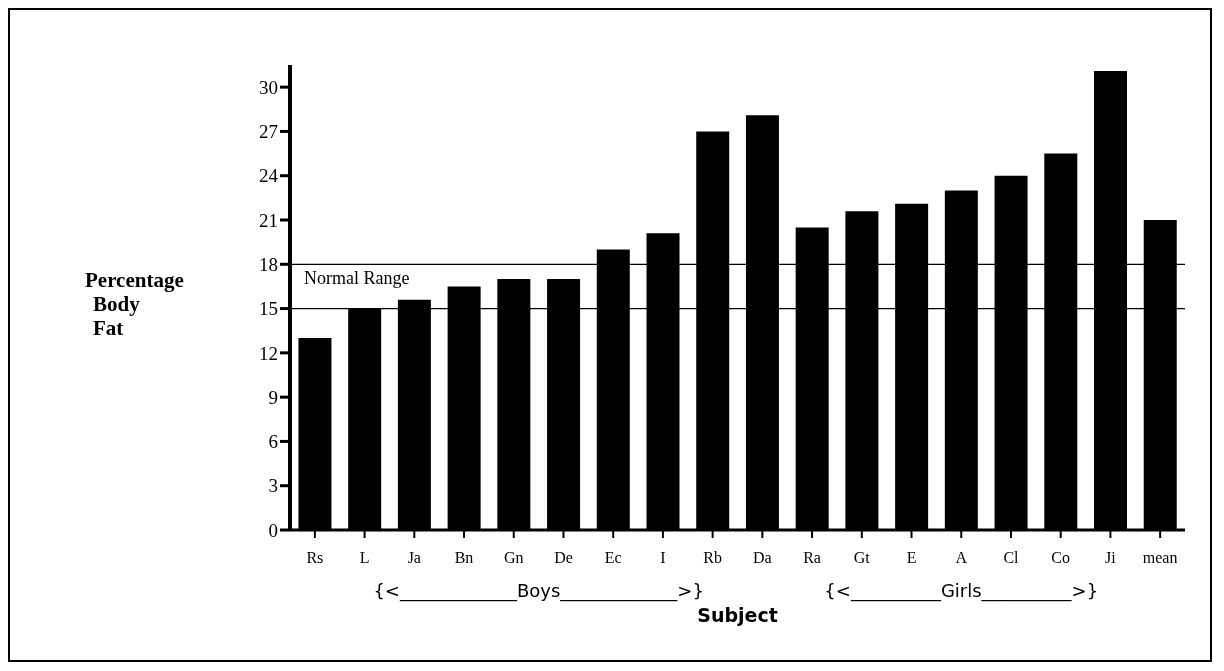 The height and width of the screenshot is (671, 1224). I want to click on text: {<__________Girls__________>}, so click(961, 590).